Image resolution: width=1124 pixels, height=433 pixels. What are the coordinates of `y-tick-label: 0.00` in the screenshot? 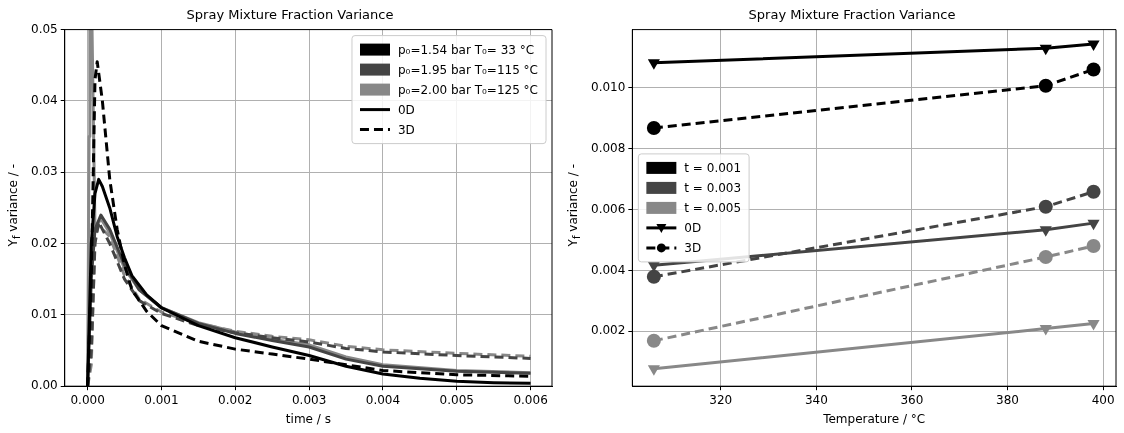 It's located at (44, 385).